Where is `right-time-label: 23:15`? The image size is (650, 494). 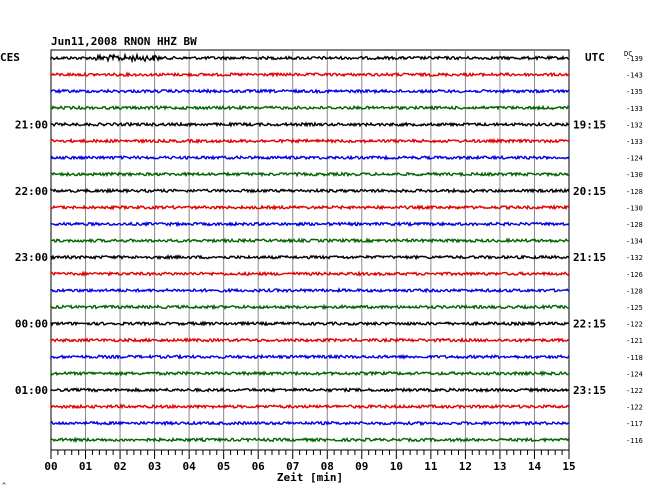 right-time-label: 23:15 is located at coordinates (589, 390).